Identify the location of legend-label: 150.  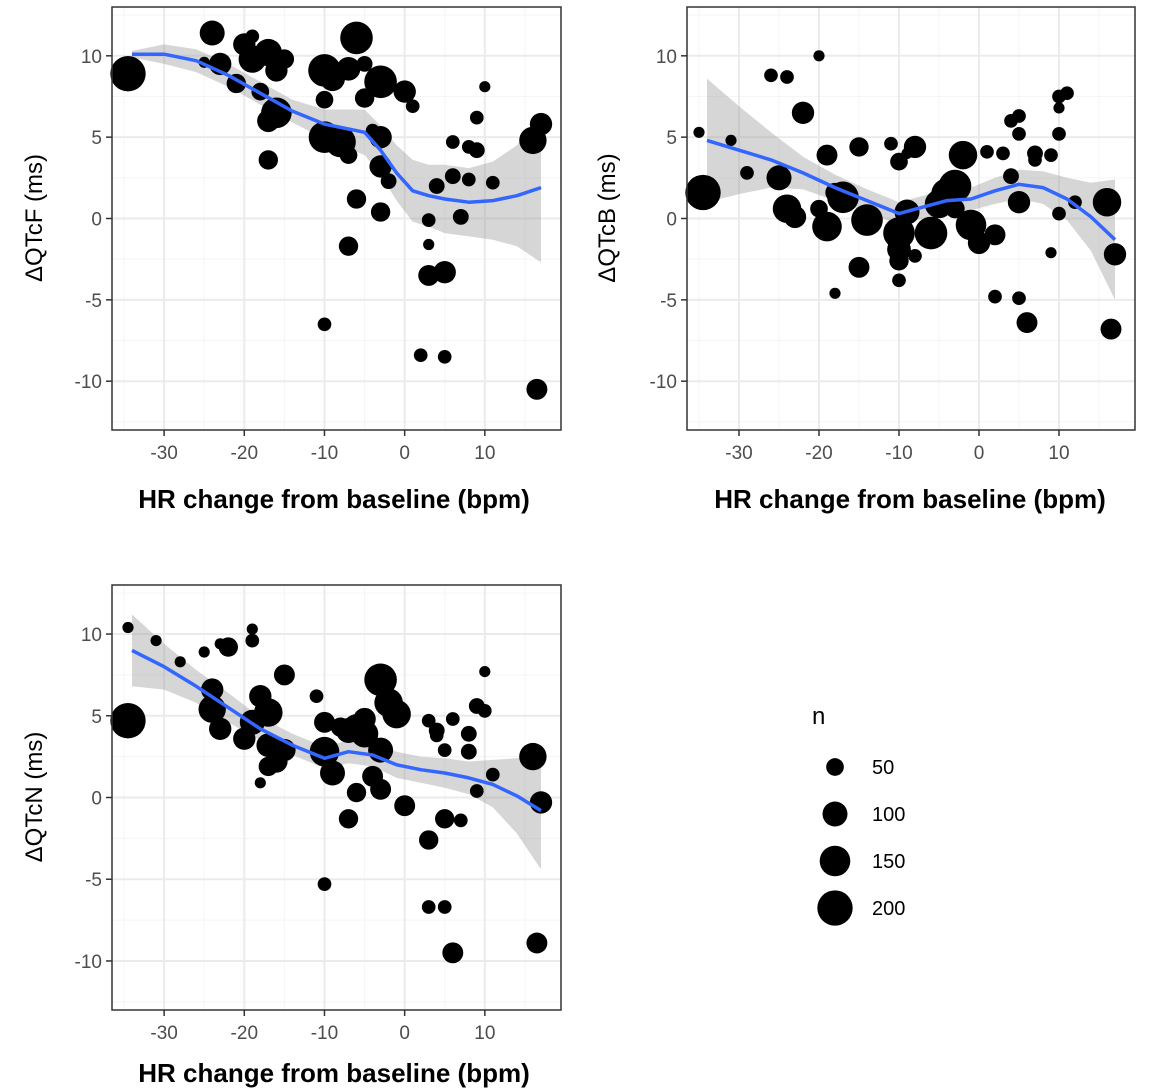
(888, 862).